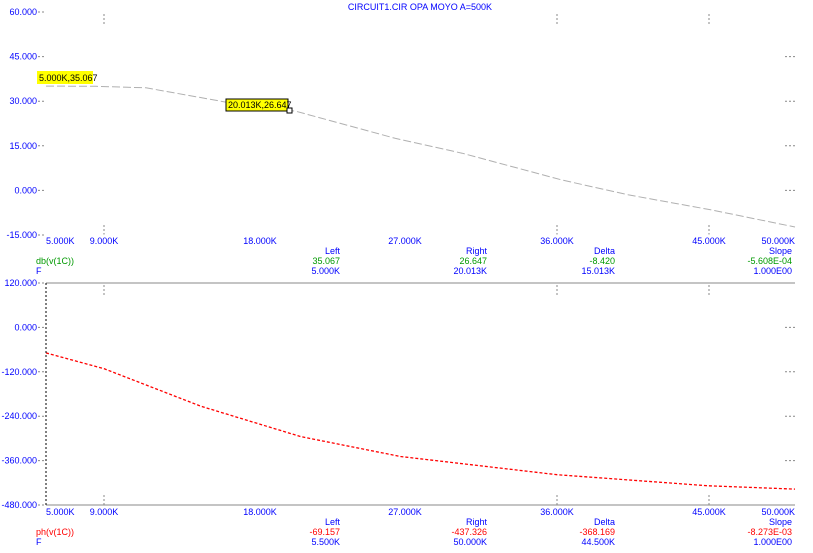 Image resolution: width=813 pixels, height=553 pixels. Describe the element at coordinates (68, 78) in the screenshot. I see `left-cursor-label: 5.000K,35.067` at that location.